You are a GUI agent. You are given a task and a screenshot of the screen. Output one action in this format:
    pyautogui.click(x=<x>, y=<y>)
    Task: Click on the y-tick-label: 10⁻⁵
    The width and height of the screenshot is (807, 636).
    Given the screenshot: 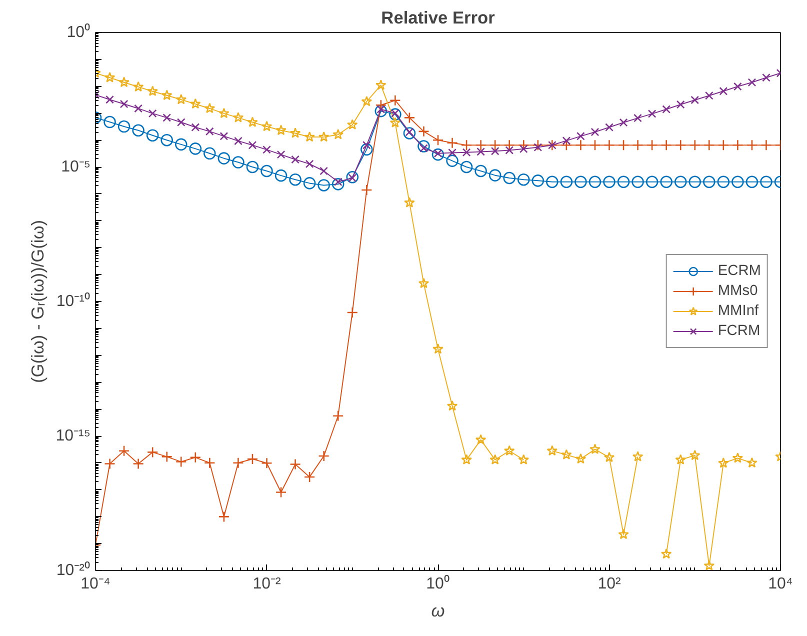 What is the action you would take?
    pyautogui.click(x=76, y=167)
    